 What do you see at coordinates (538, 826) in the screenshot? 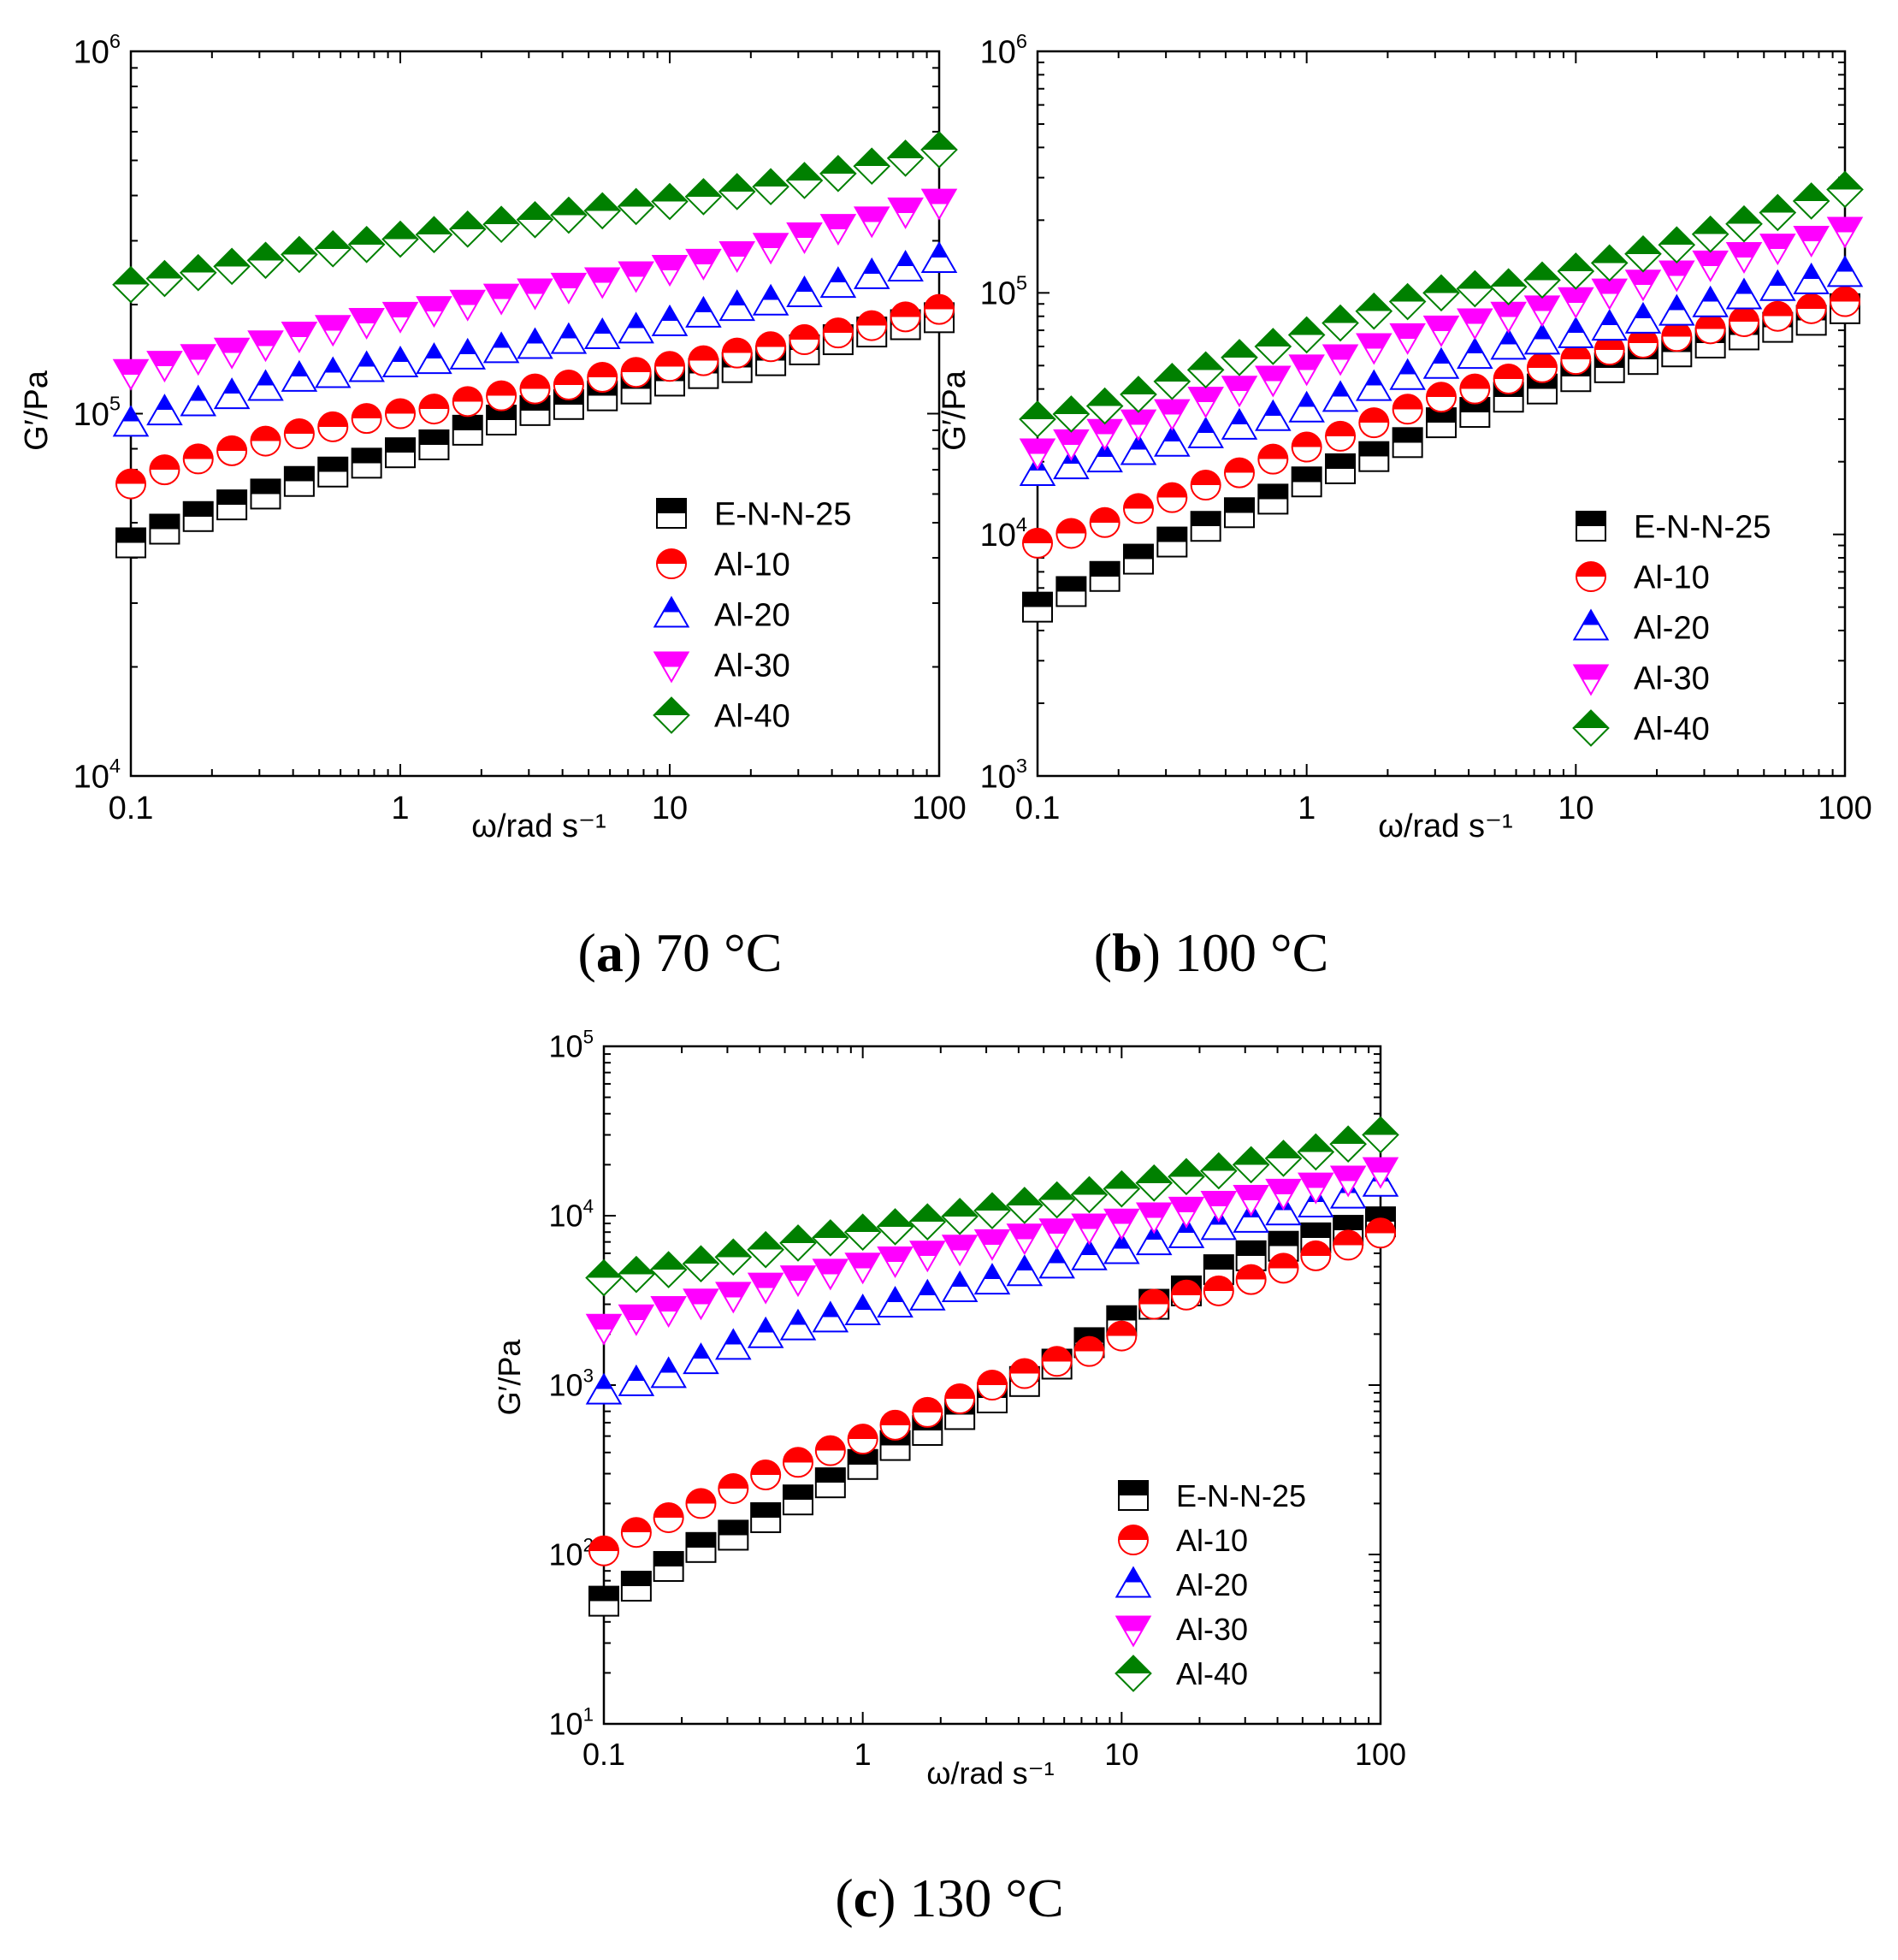
I see `x-axis-label: ω/rad s⁻¹` at bounding box center [538, 826].